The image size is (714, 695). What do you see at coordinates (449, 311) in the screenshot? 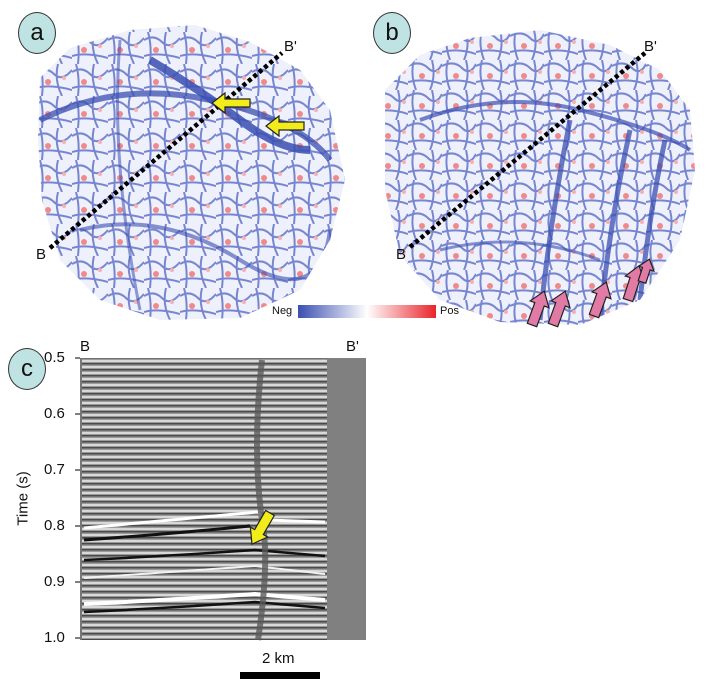
I see `colorbar-pos-label: Pos` at bounding box center [449, 311].